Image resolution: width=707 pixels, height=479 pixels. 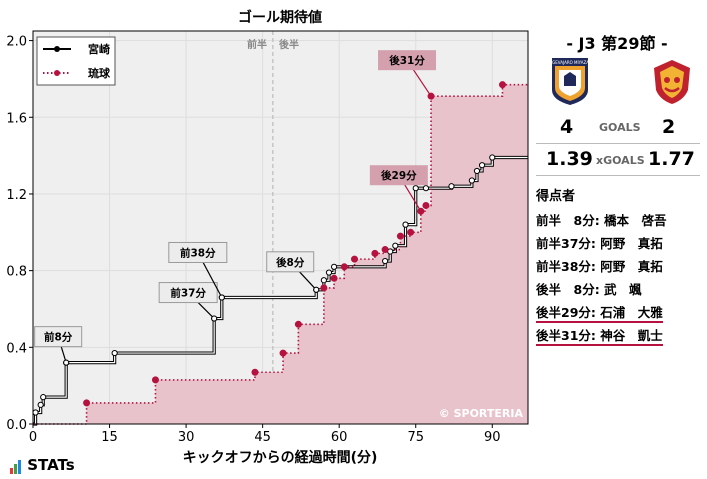 What do you see at coordinates (672, 82) in the screenshot?
I see `away-team-crest` at bounding box center [672, 82].